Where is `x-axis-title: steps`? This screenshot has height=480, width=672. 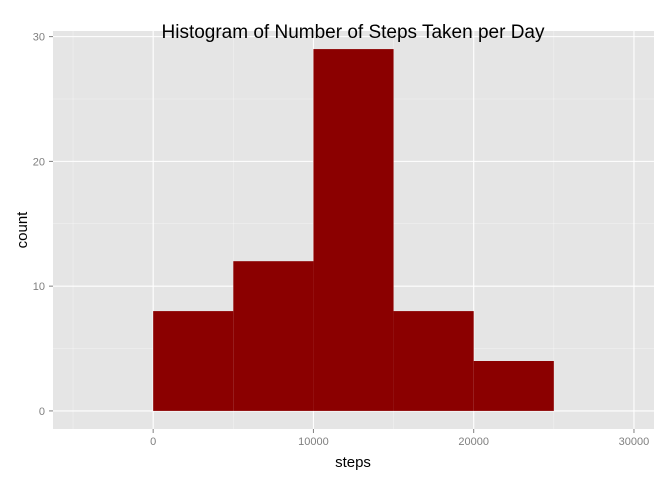 x-axis-title: steps is located at coordinates (353, 462).